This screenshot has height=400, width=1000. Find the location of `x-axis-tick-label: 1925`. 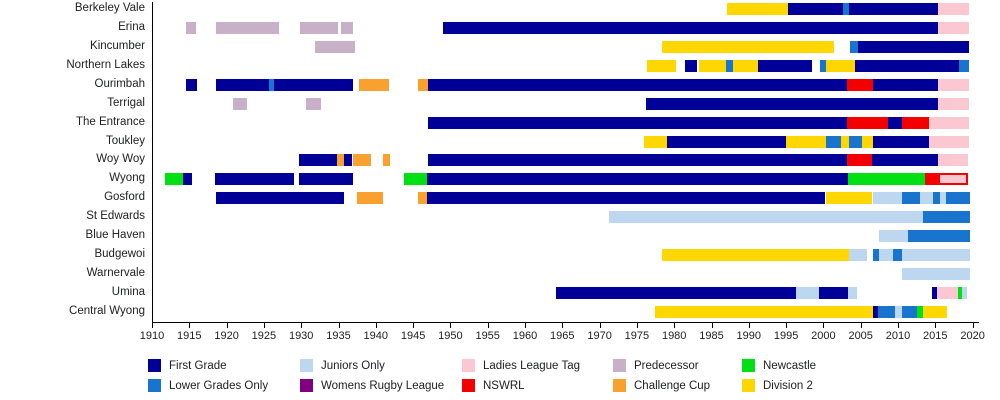

x-axis-tick-label: 1925 is located at coordinates (264, 336).